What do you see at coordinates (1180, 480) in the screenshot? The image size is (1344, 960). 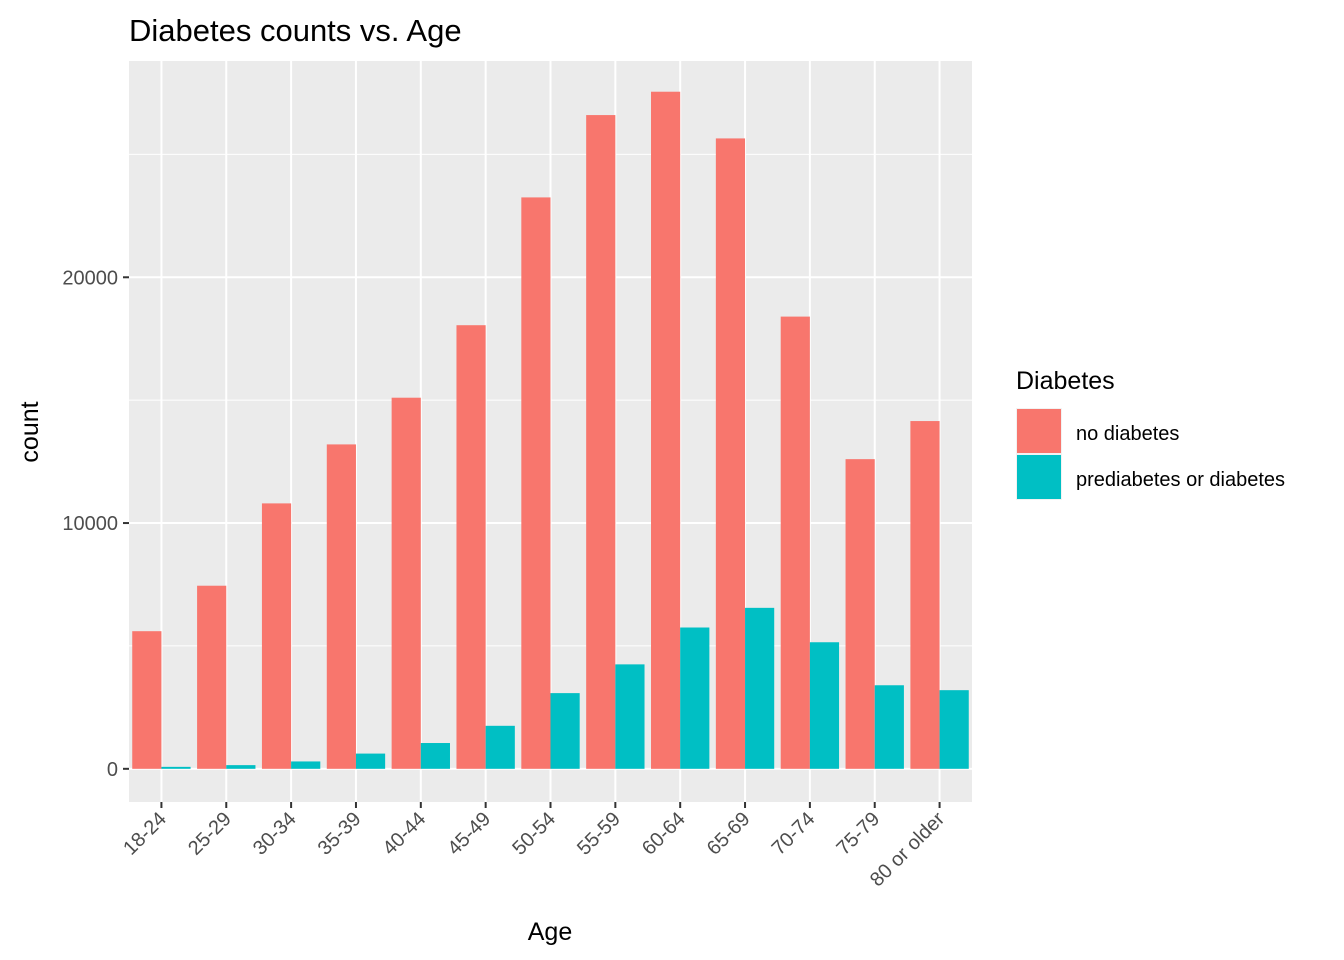 I see `legend-label: prediabetes or diabetes` at bounding box center [1180, 480].